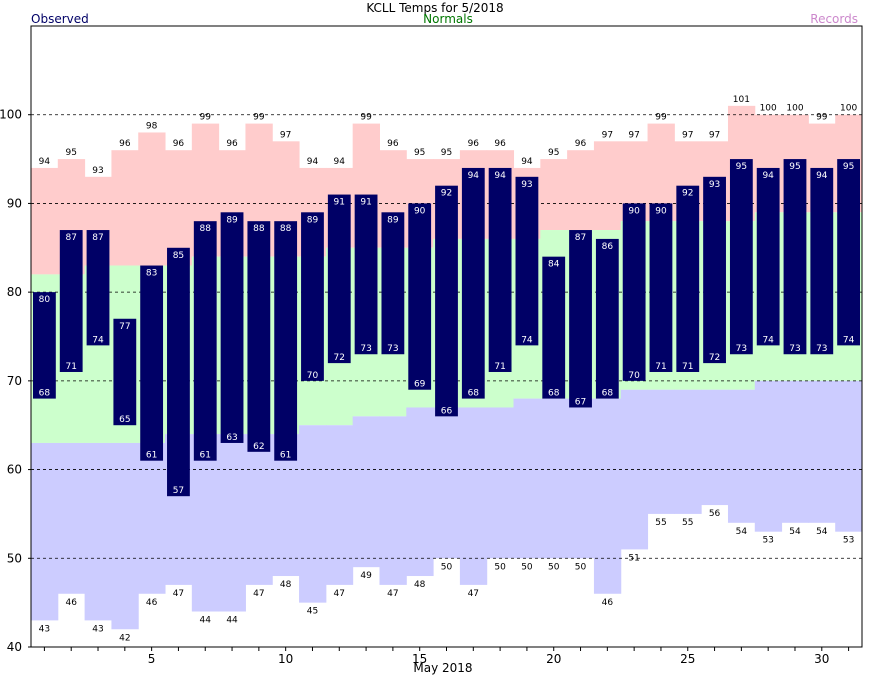 The image size is (870, 676). What do you see at coordinates (206, 621) in the screenshot?
I see `record-low-label: 44` at bounding box center [206, 621].